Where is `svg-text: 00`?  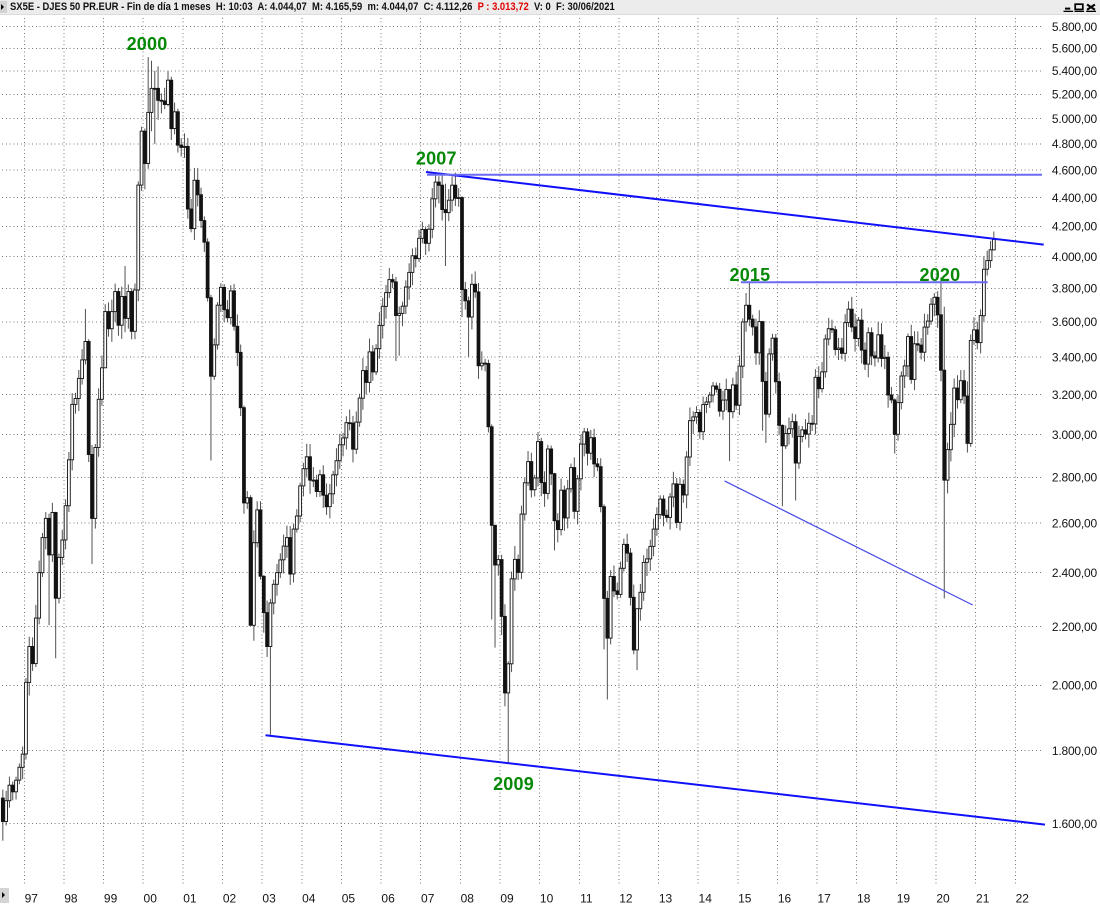 svg-text: 00 is located at coordinates (151, 898).